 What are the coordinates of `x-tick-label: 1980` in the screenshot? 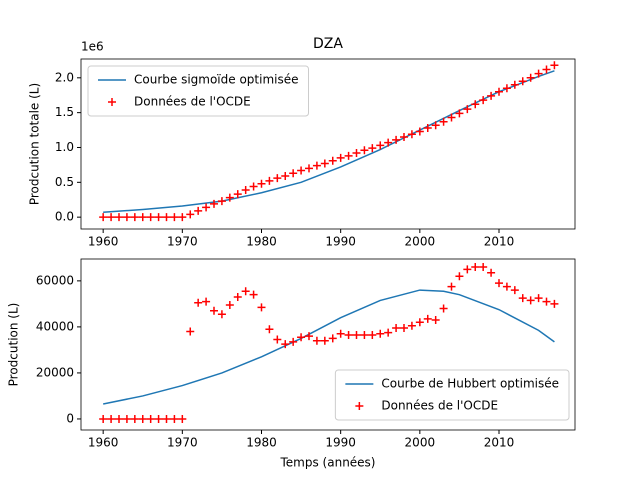 It's located at (261, 443).